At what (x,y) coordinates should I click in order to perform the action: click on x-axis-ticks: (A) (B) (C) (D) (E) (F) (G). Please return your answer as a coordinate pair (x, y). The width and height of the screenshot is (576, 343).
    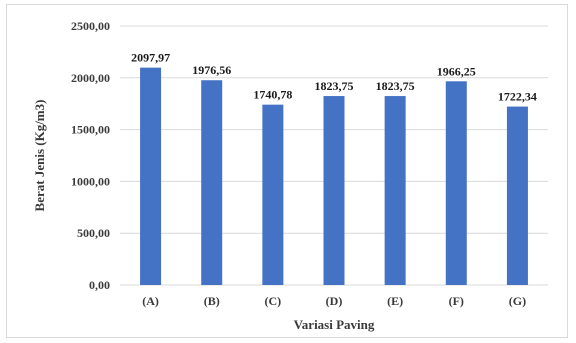
    Looking at the image, I should click on (334, 301).